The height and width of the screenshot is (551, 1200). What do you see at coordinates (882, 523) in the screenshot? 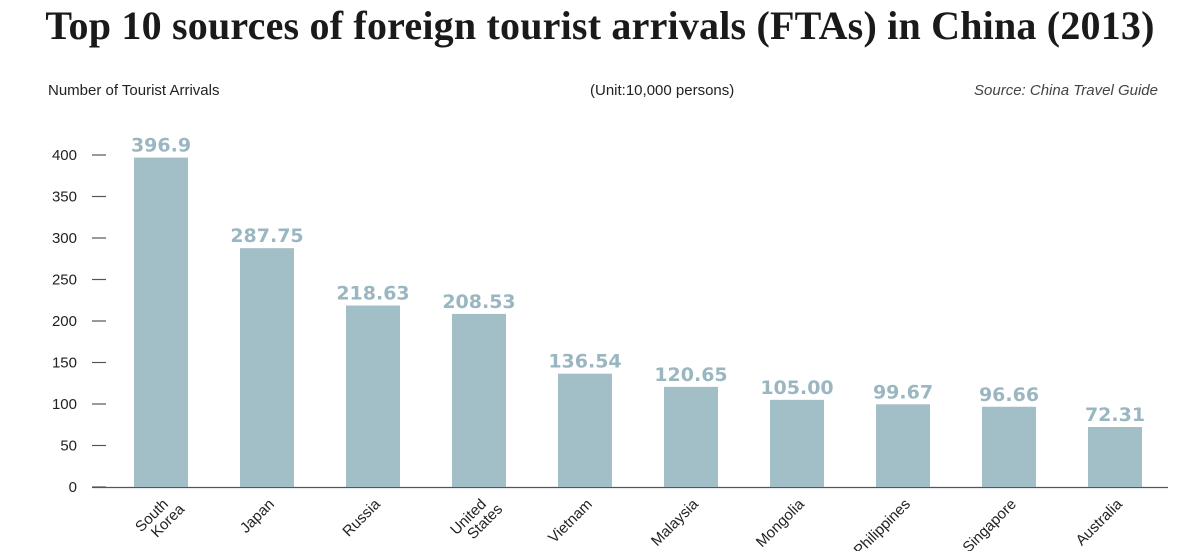
I see `category-label: Philippines` at bounding box center [882, 523].